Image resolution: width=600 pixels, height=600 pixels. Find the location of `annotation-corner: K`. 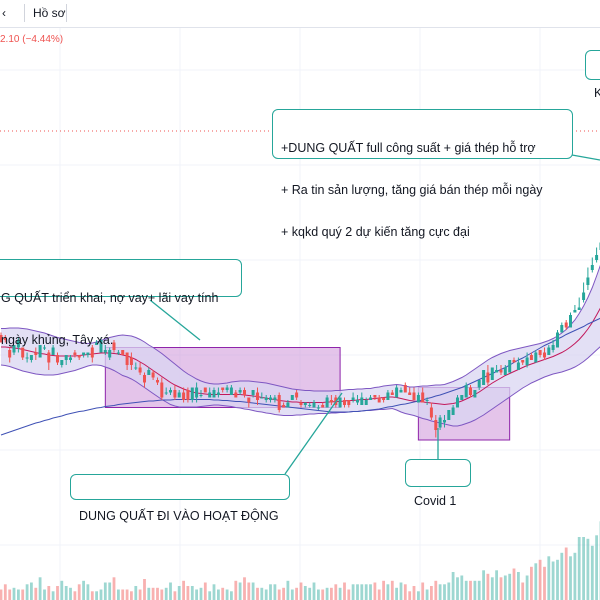

annotation-corner: K is located at coordinates (592, 75).